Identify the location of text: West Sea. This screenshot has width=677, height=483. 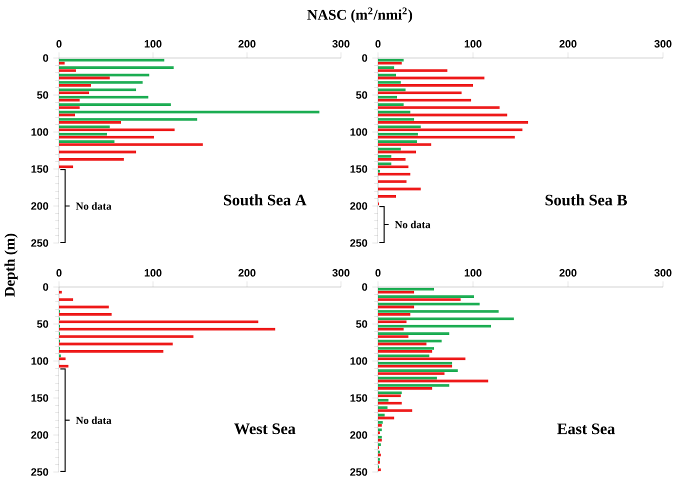
(265, 428).